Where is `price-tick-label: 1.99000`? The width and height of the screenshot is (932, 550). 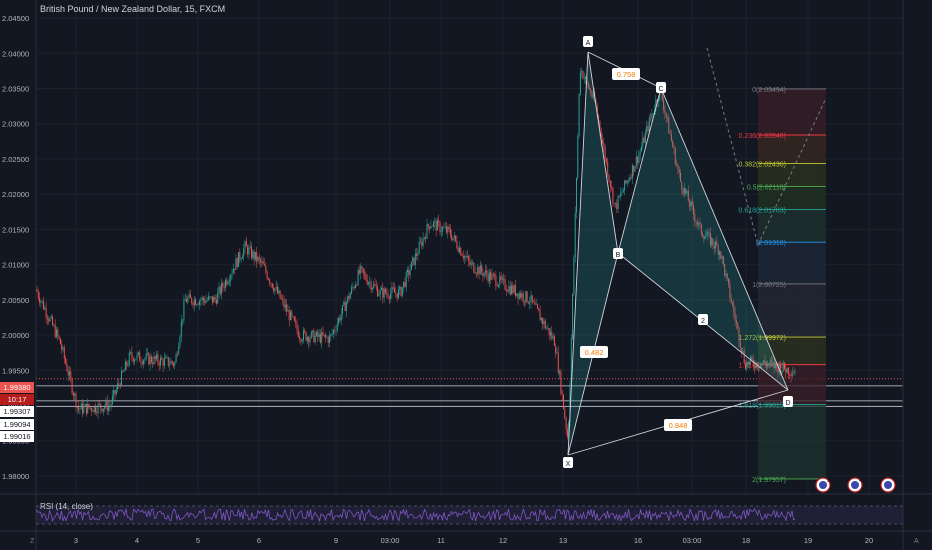
price-tick-label: 1.99000 is located at coordinates (15, 405).